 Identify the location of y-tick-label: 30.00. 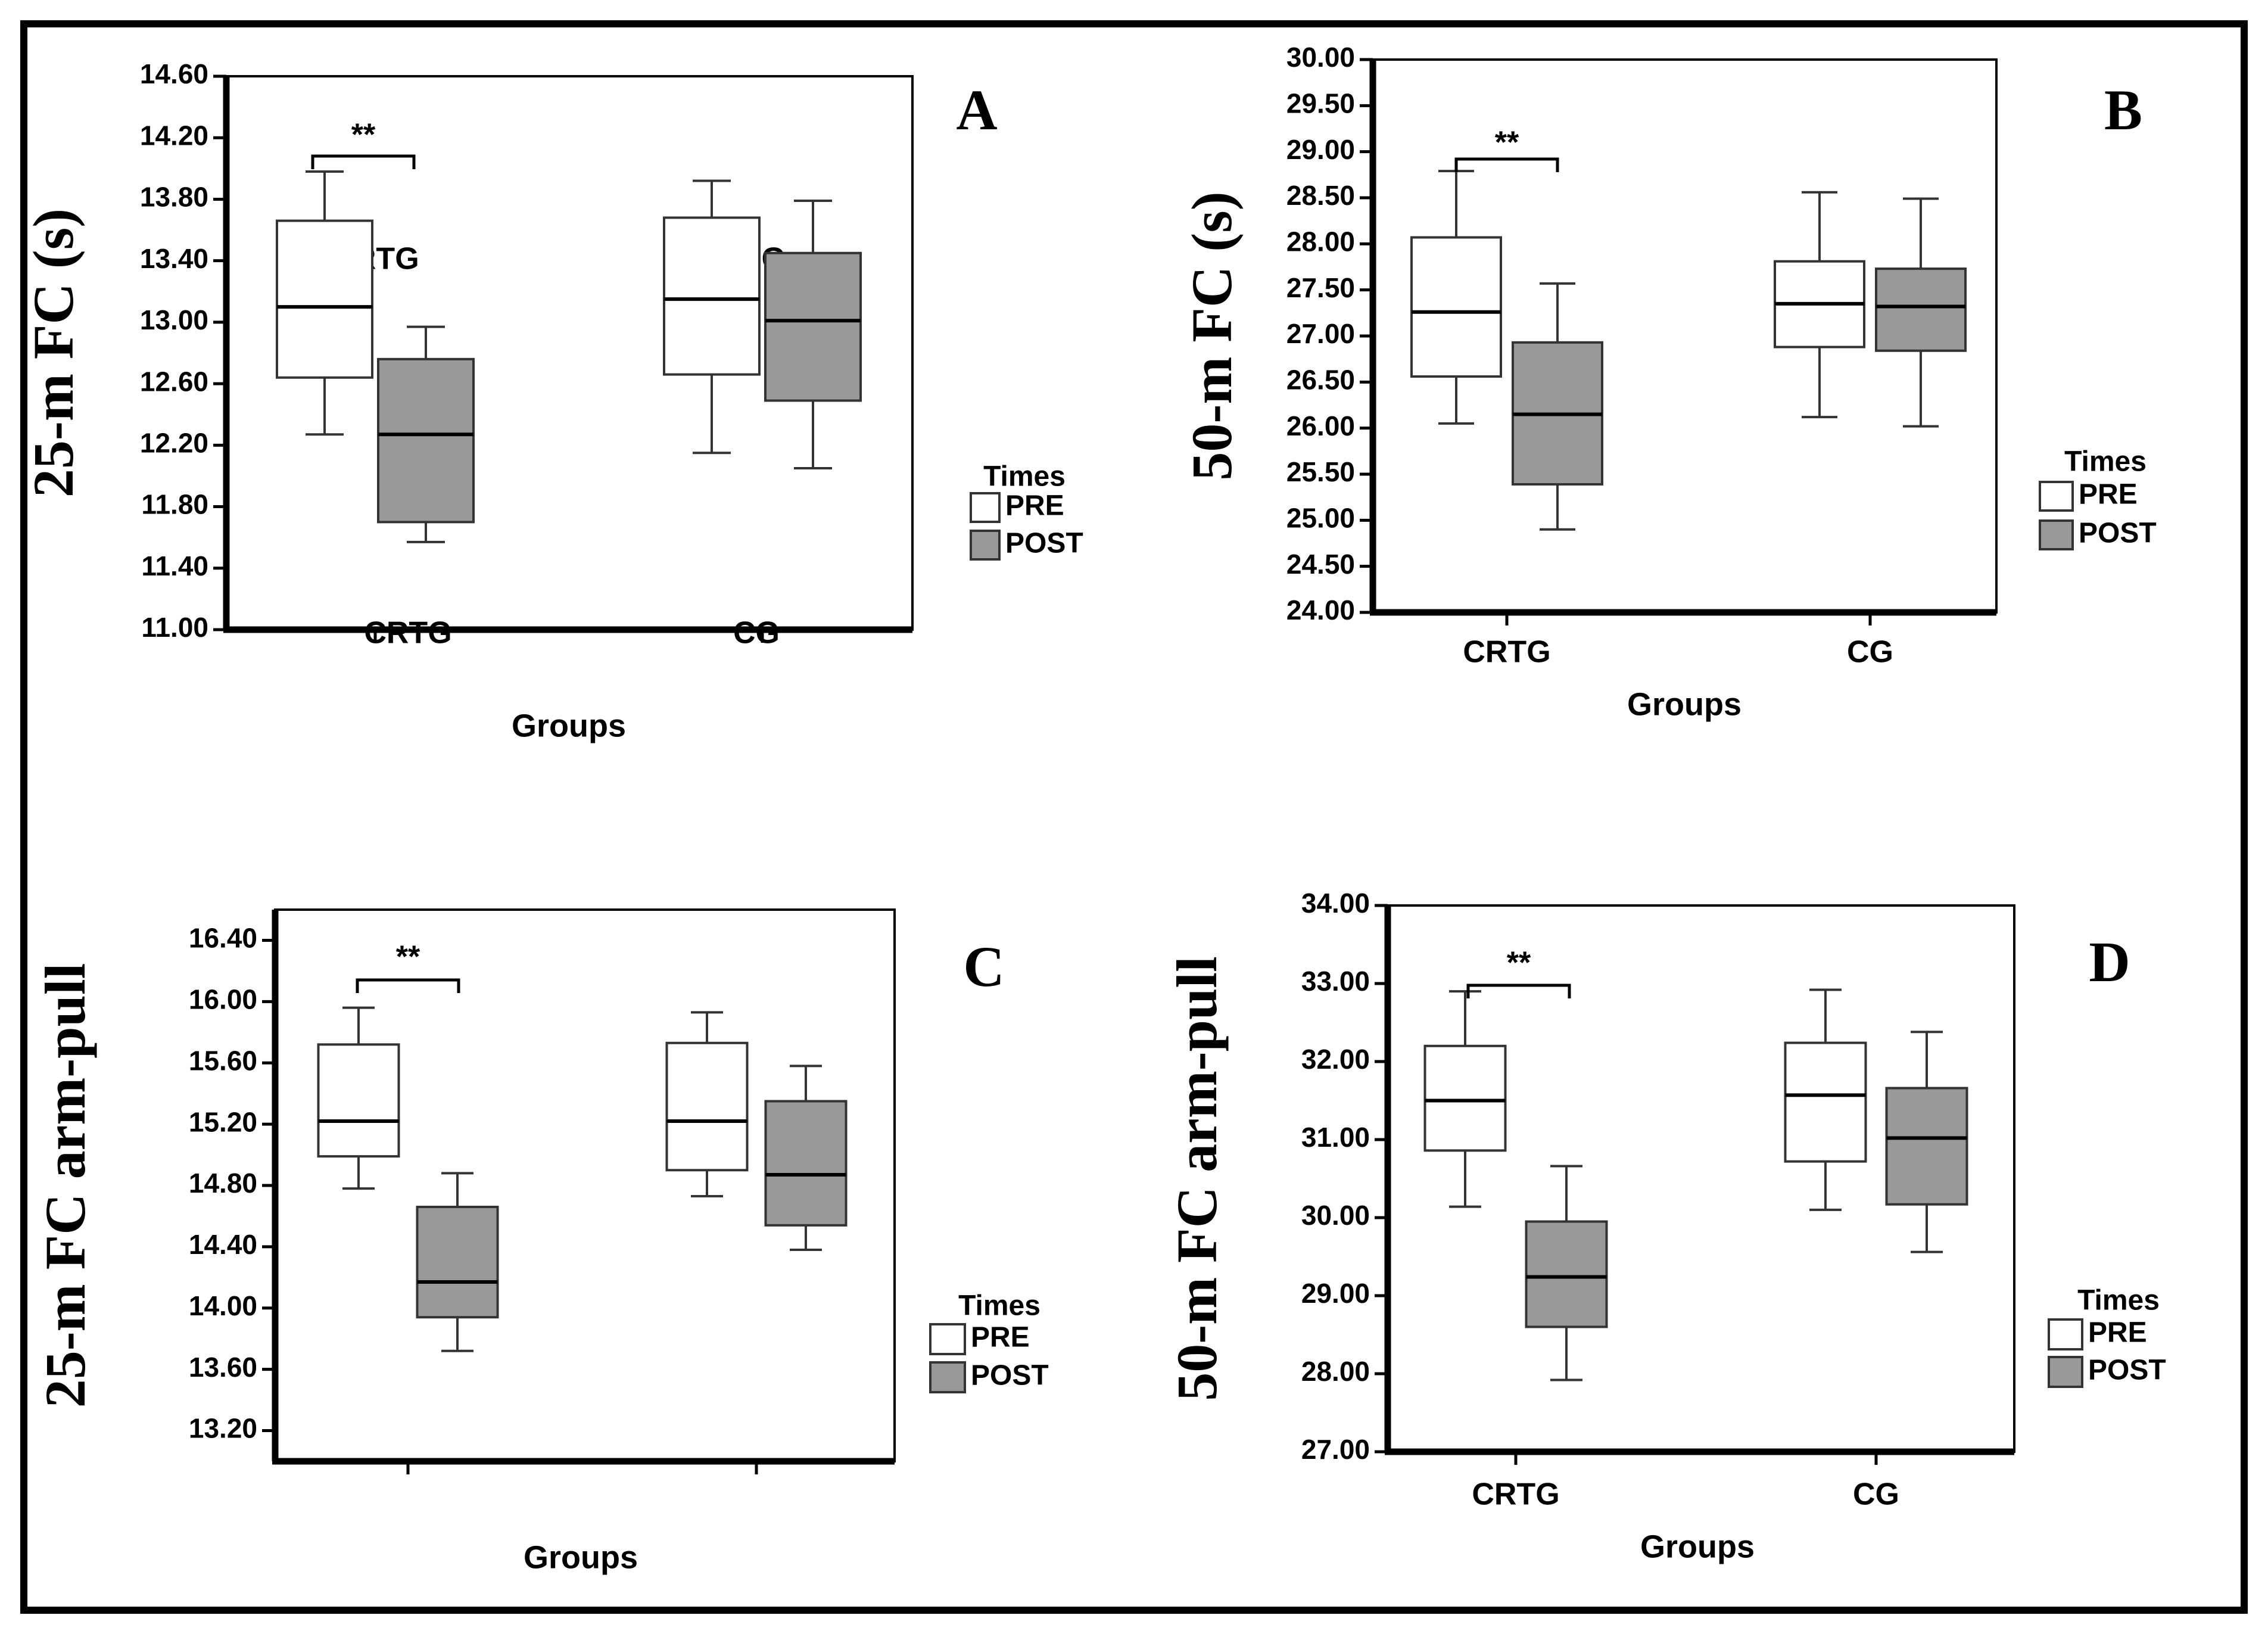
(1335, 1215).